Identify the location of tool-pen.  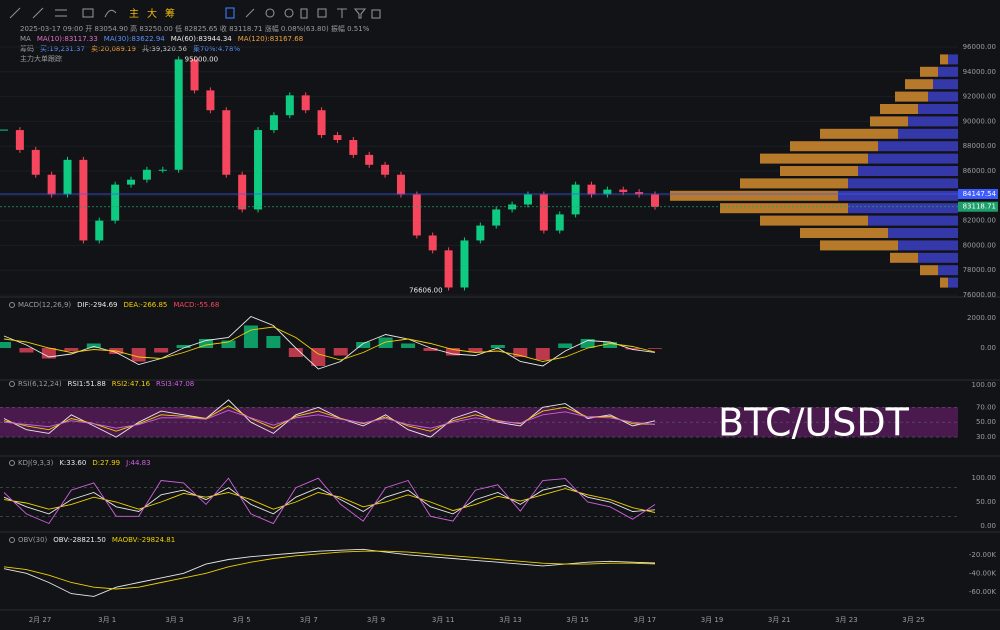
(250, 13).